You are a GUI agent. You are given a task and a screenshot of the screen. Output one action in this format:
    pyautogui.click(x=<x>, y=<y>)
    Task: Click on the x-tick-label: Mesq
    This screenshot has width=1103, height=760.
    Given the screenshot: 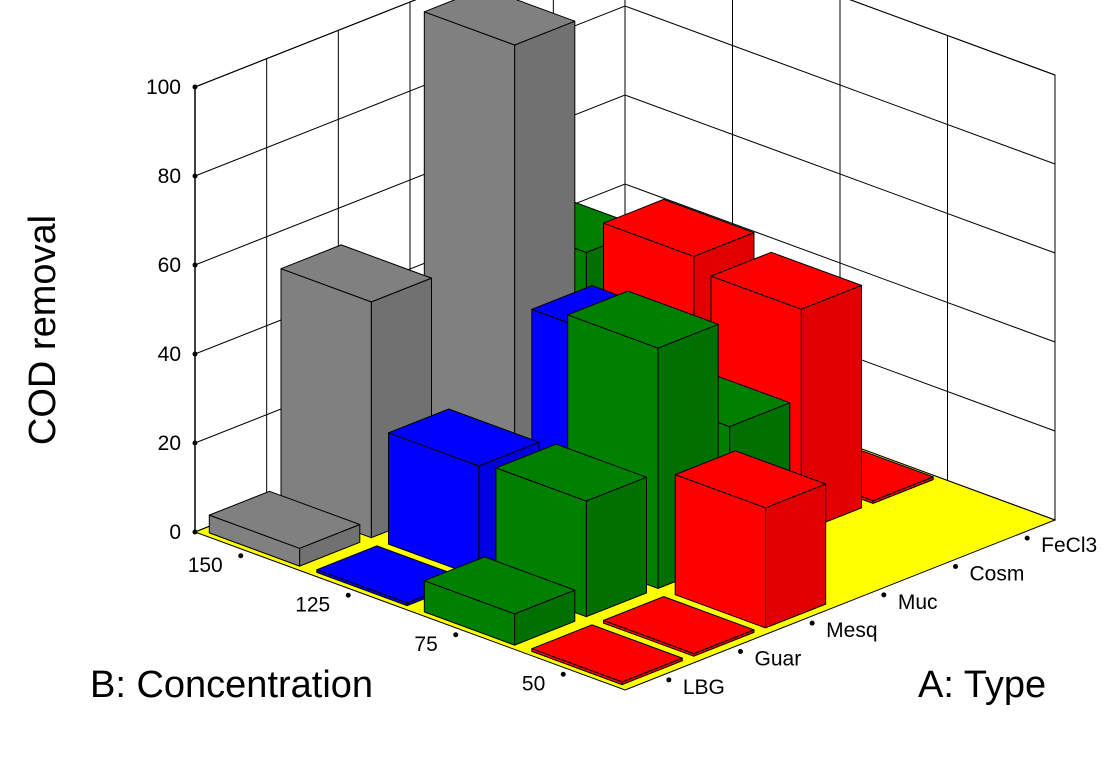 What is the action you would take?
    pyautogui.click(x=851, y=630)
    